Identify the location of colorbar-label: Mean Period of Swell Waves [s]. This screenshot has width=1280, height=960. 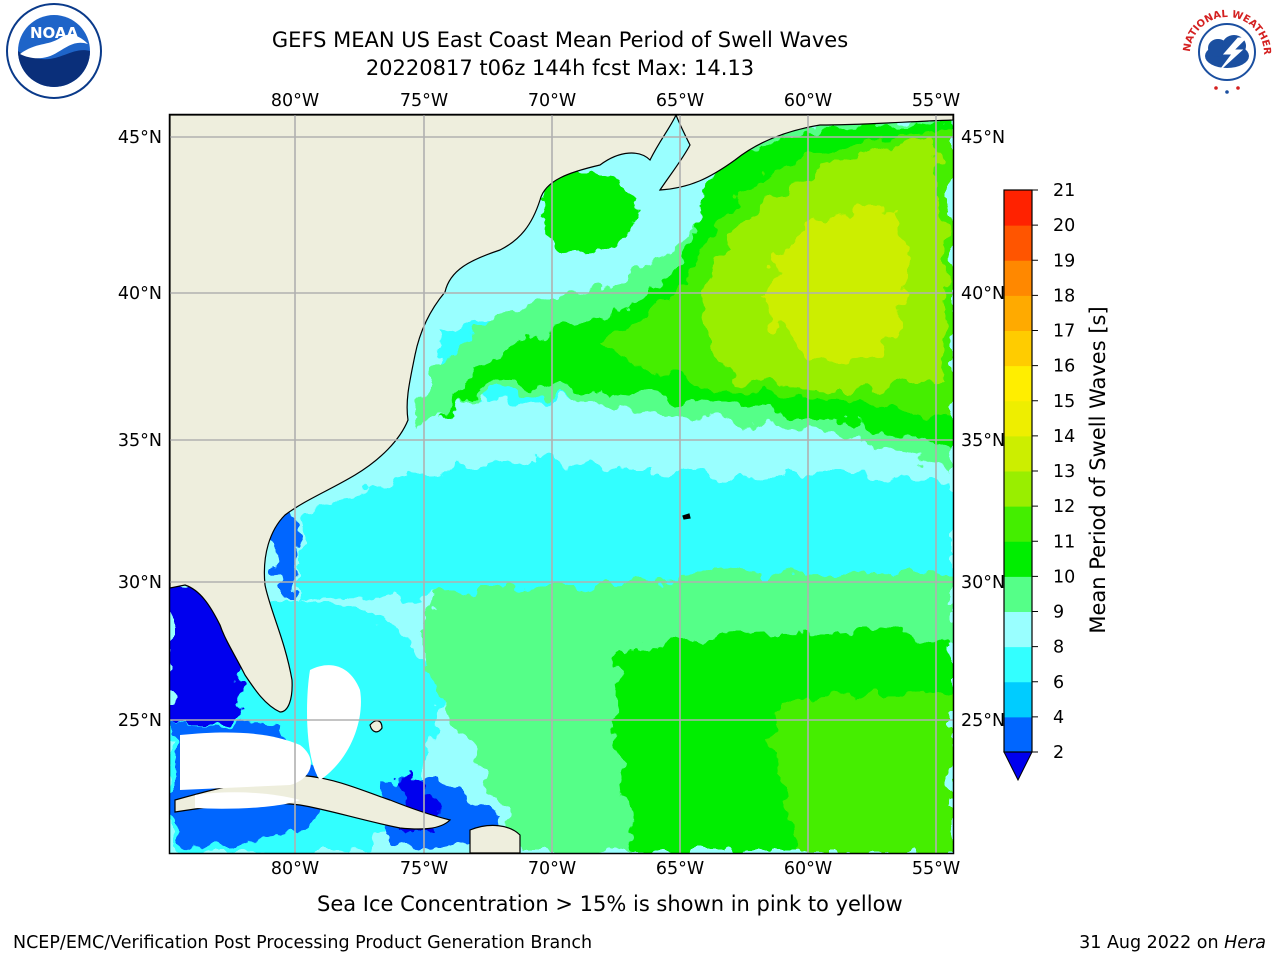
(1098, 469).